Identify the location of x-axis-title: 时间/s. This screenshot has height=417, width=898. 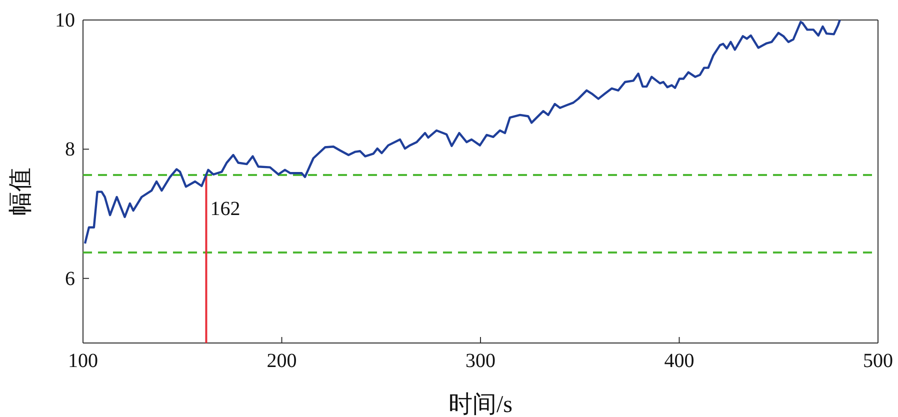
(480, 404).